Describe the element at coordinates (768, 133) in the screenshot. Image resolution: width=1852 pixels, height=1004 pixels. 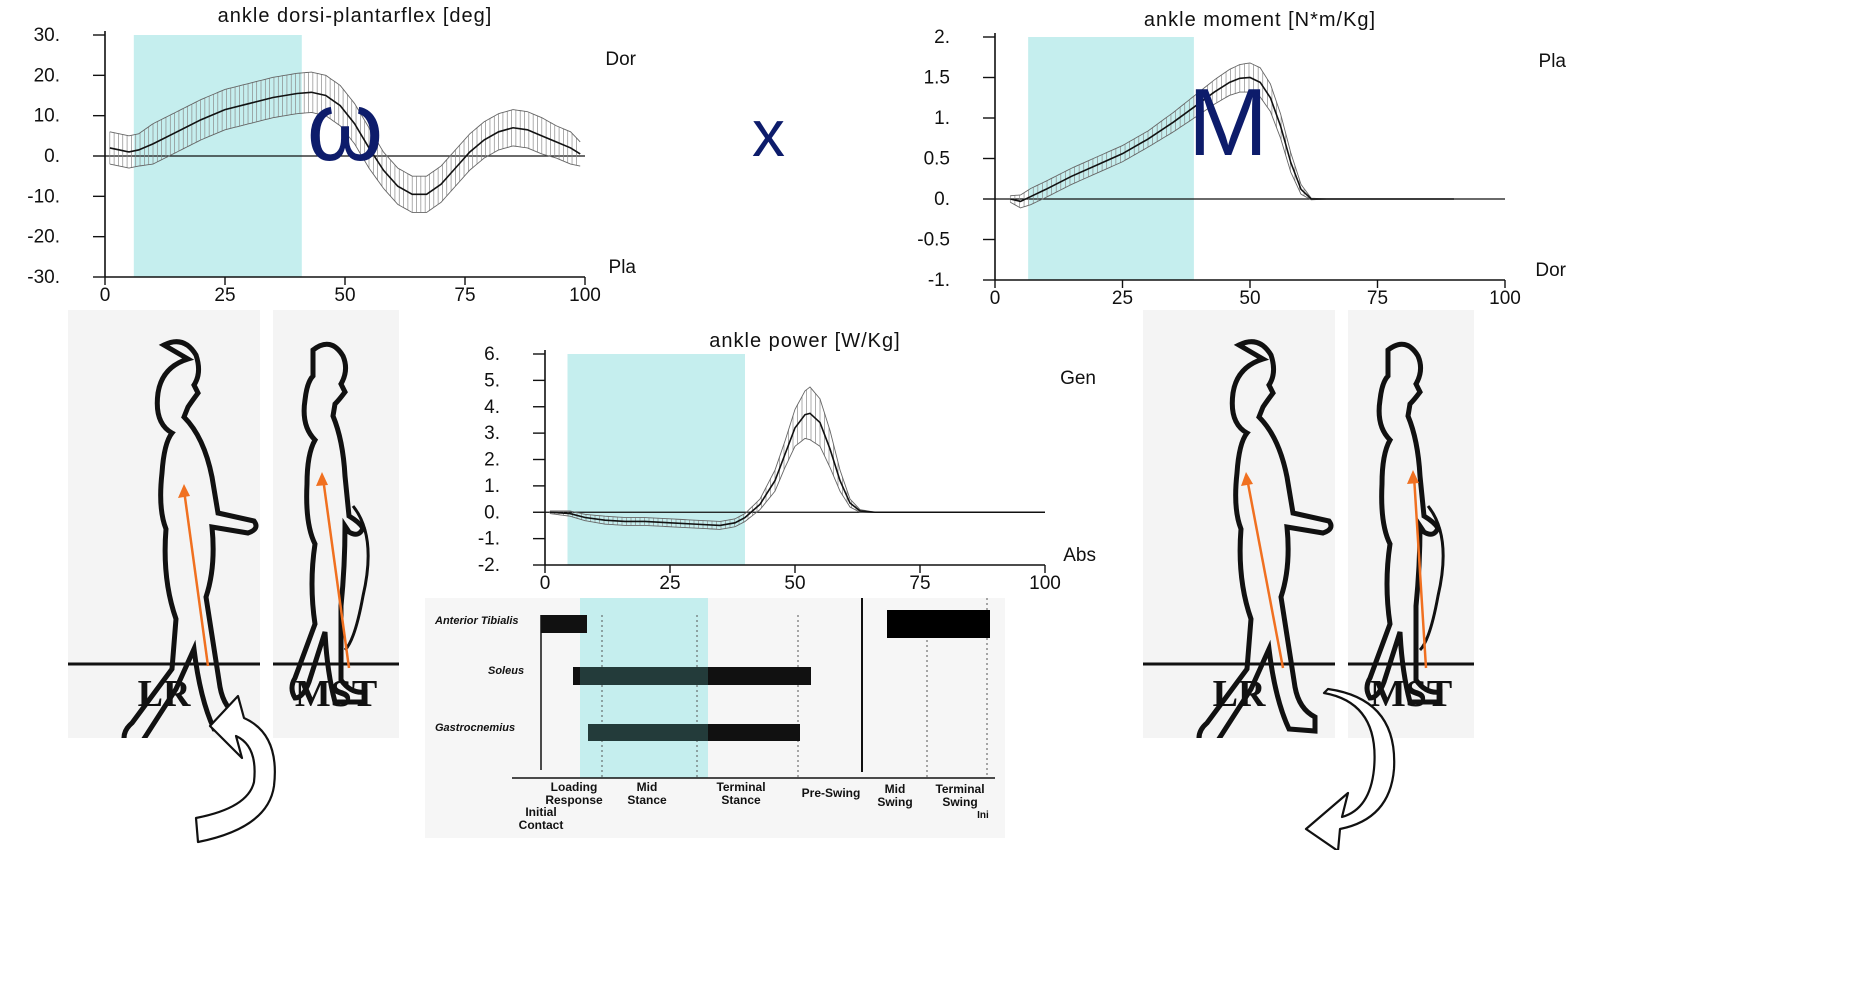
I see `multiply-symbol: x` at that location.